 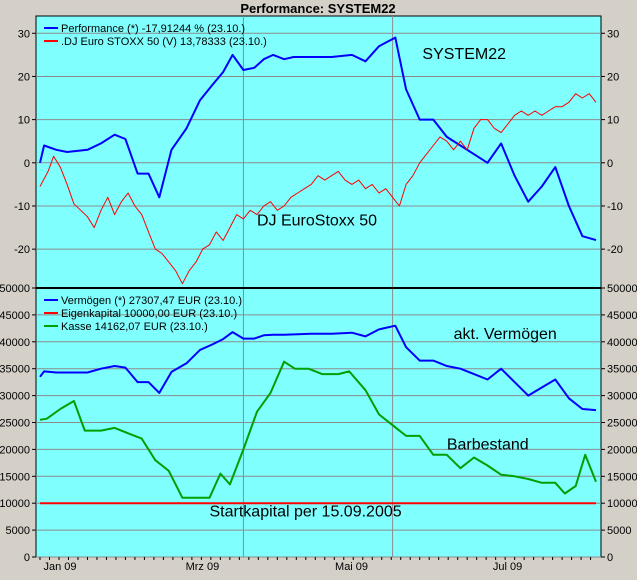 What do you see at coordinates (464, 54) in the screenshot?
I see `chart-annotation: SYSTEM22` at bounding box center [464, 54].